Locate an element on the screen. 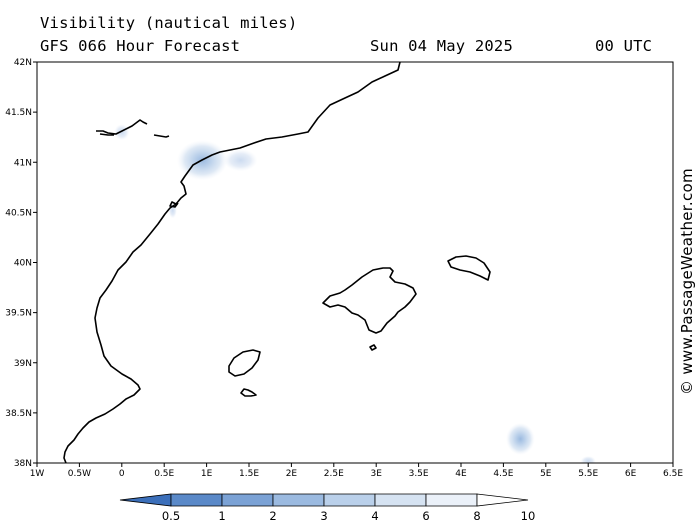  x-tick-label: 2E is located at coordinates (292, 474).